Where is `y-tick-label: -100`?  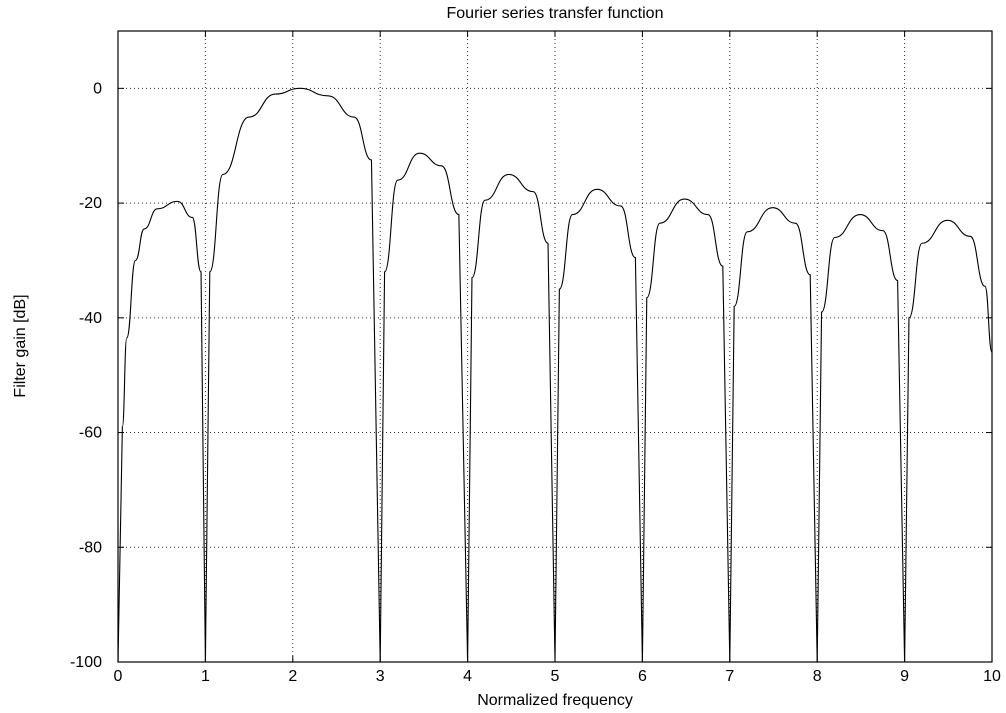
y-tick-label: -100 is located at coordinates (86, 662).